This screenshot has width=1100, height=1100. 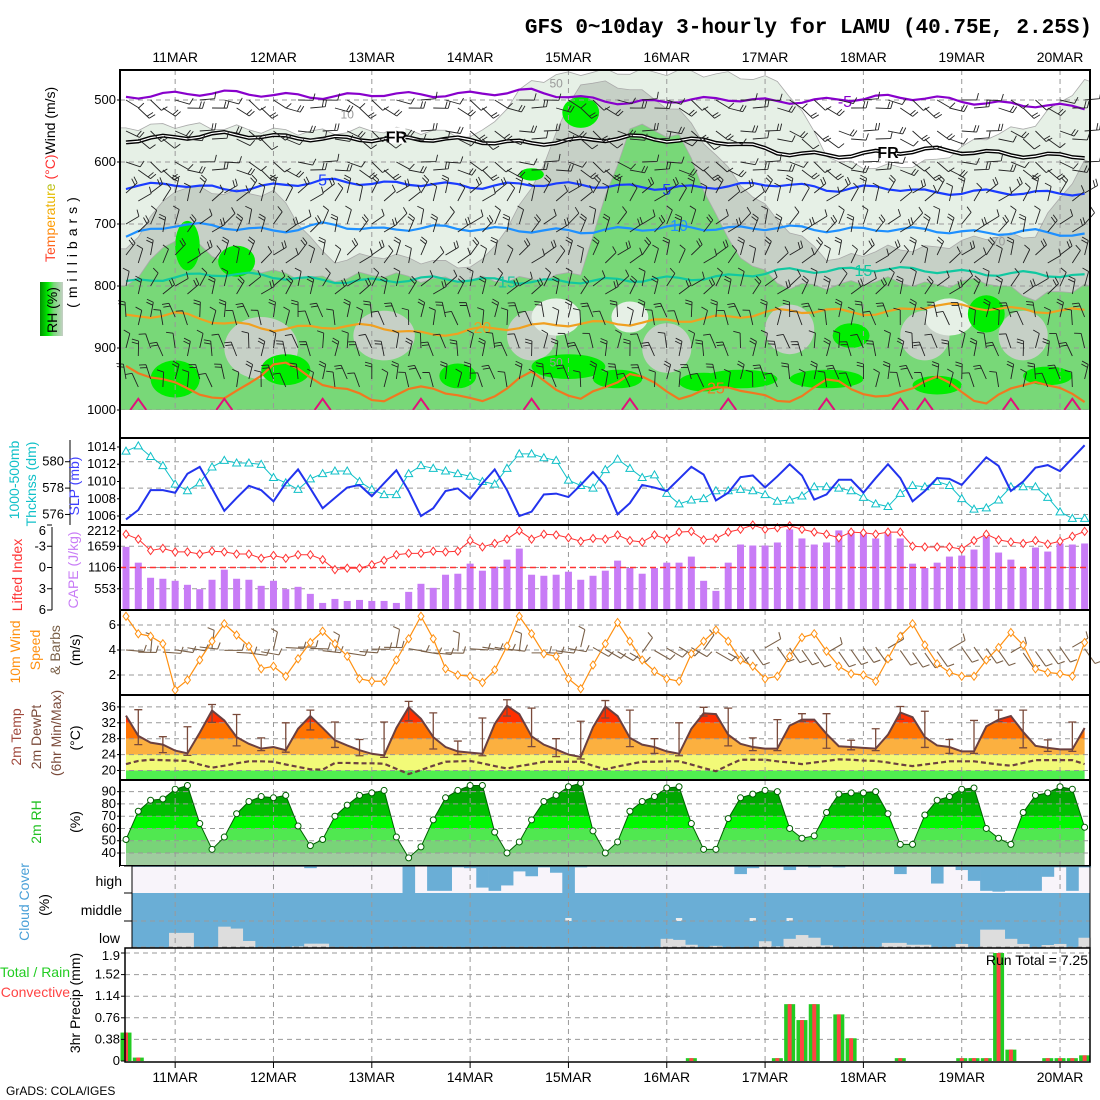 I want to click on date-label-top: 12MAR, so click(x=273, y=57).